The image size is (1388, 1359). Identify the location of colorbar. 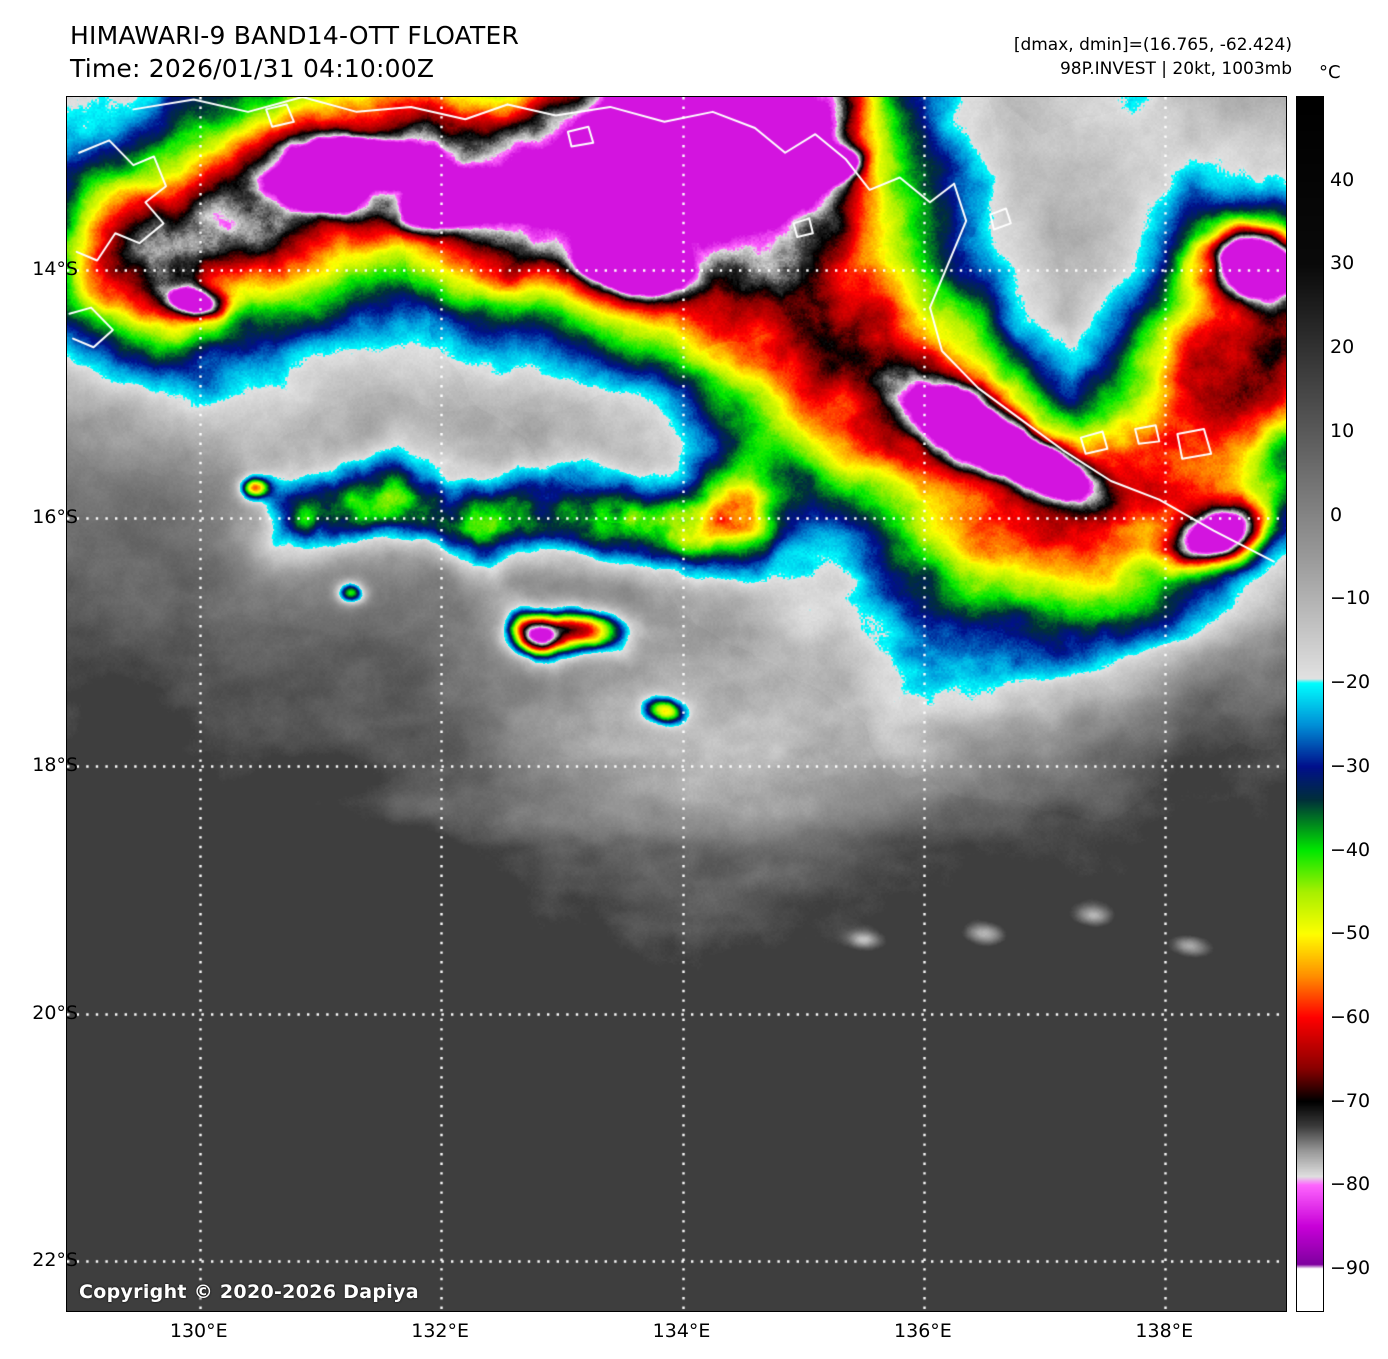
(1310, 704).